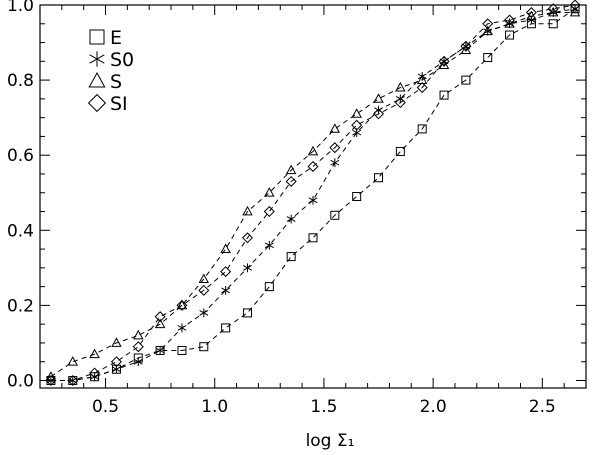 The height and width of the screenshot is (455, 595). I want to click on y-tick-label: 0.0, so click(20, 381).